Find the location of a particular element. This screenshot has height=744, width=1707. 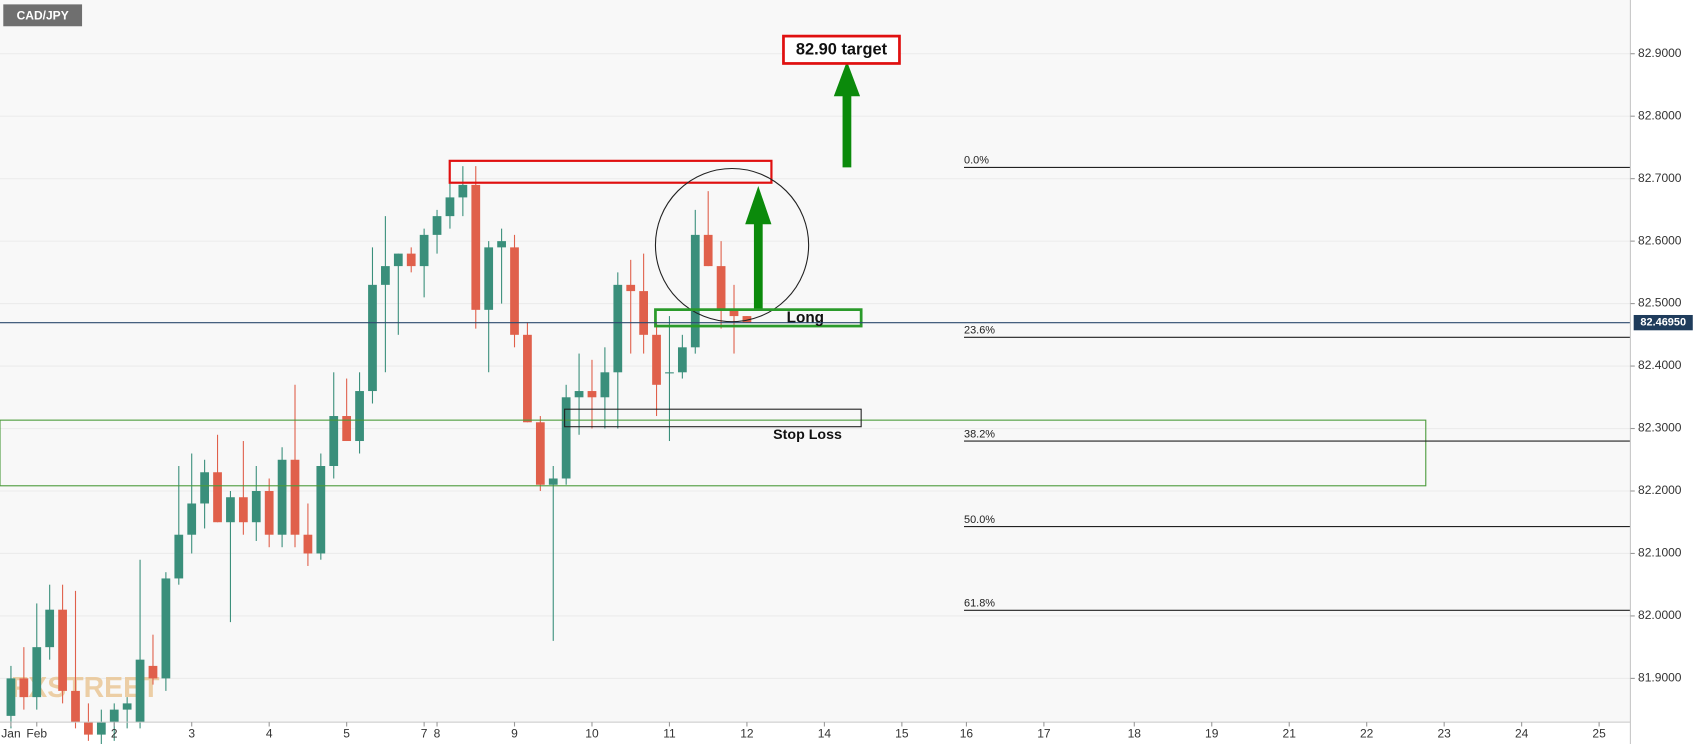

y-tick-label: 82.8000 is located at coordinates (1660, 115).